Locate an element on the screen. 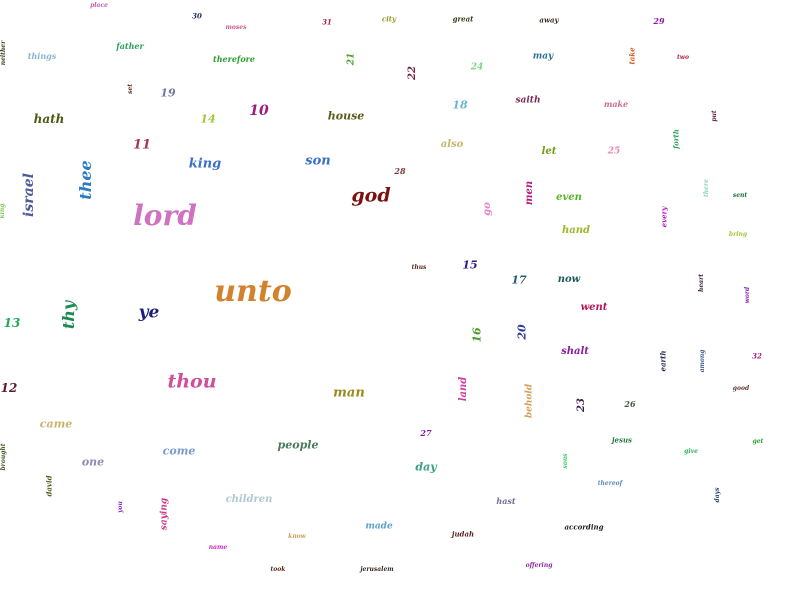  word-shalt: shalt is located at coordinates (575, 351).